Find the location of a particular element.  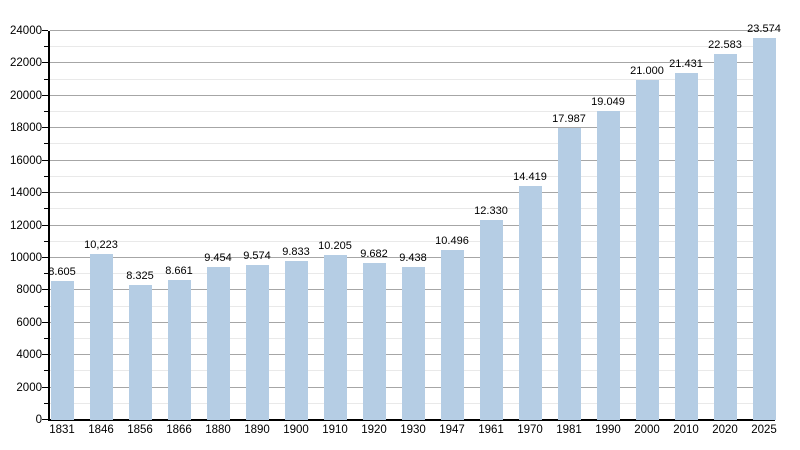

bar-value-label-2010: 21.431 is located at coordinates (686, 63).